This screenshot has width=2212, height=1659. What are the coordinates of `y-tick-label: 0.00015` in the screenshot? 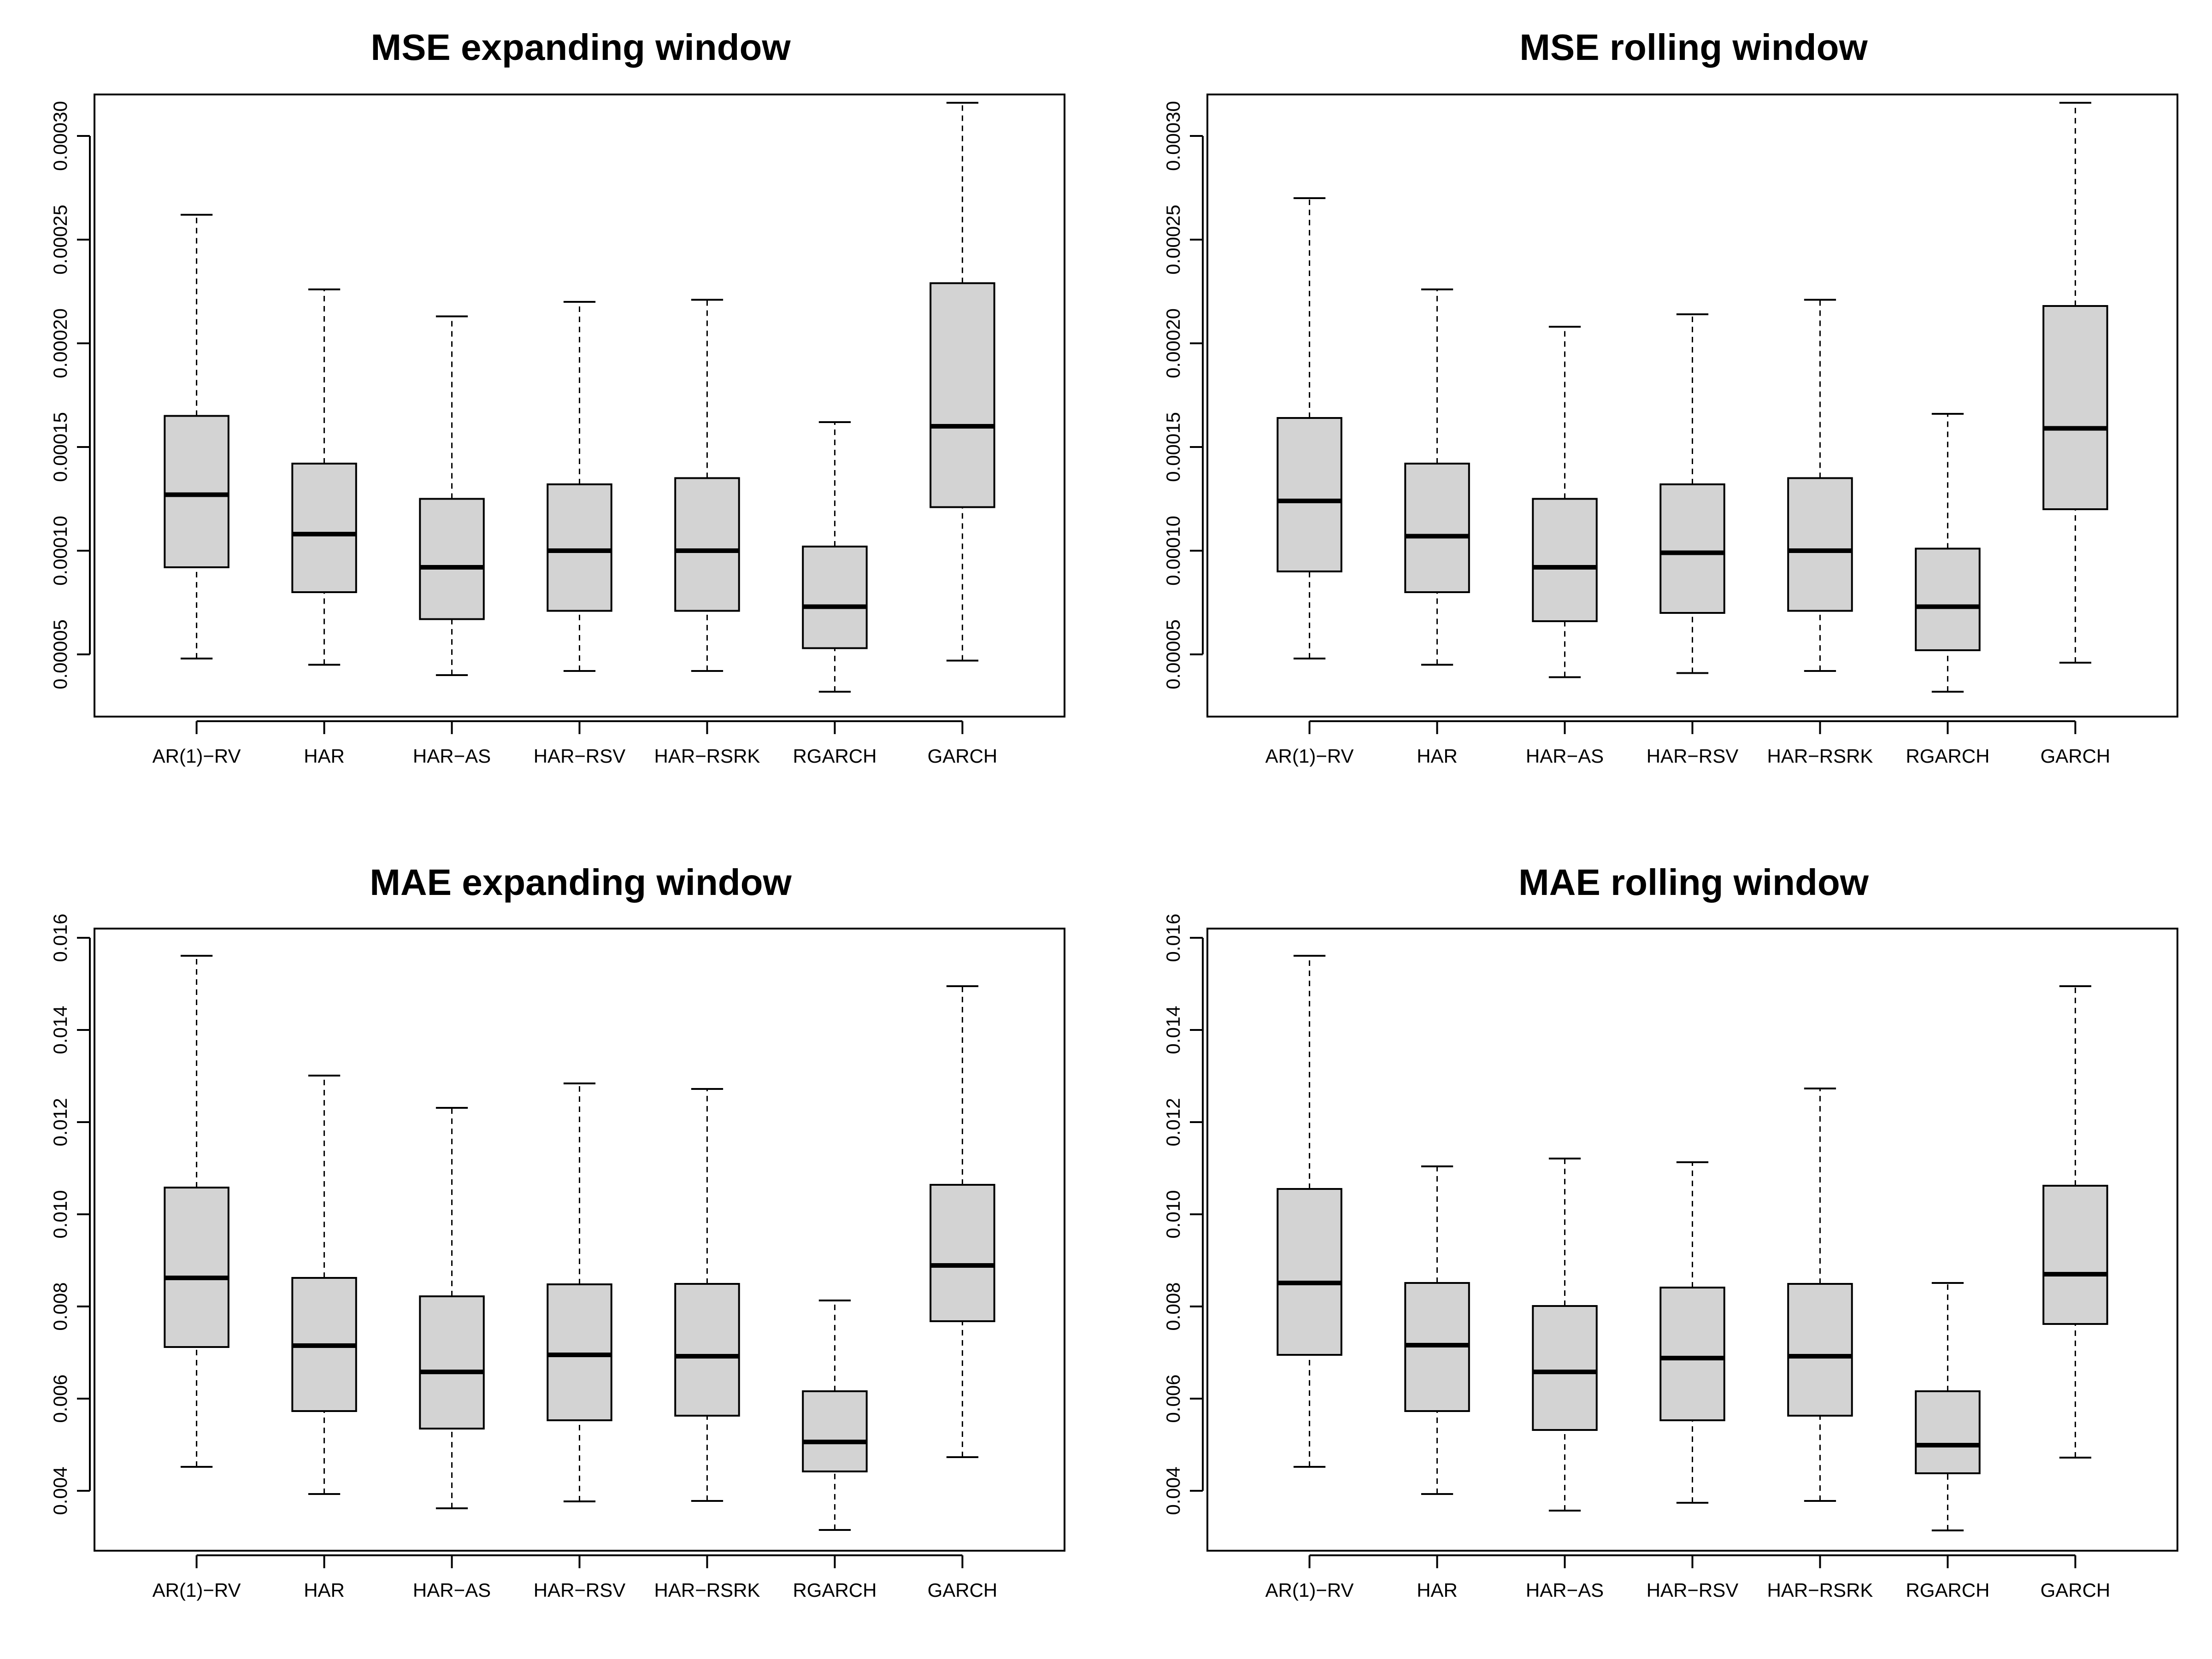 It's located at (60, 447).